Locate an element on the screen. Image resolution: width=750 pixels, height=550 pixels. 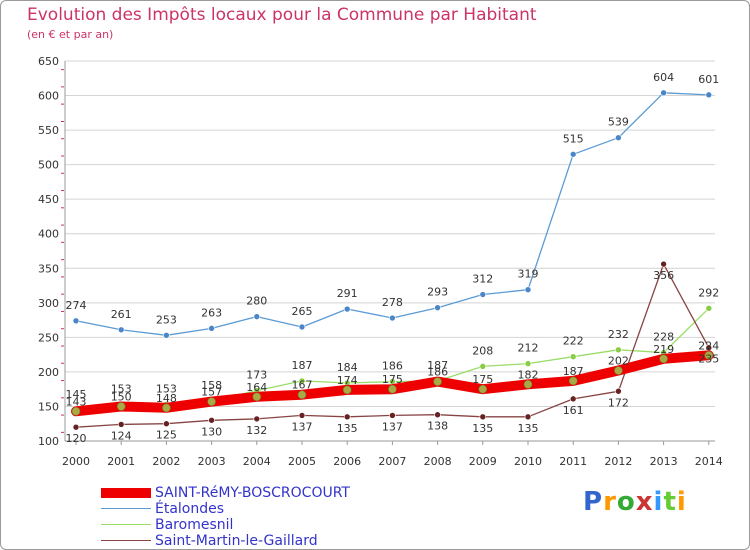
data-label-baromesnil-2007: 186 is located at coordinates (392, 366).